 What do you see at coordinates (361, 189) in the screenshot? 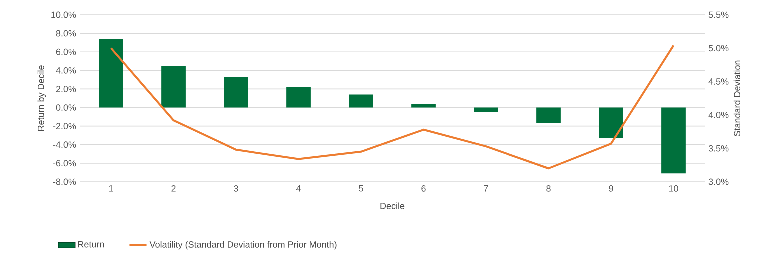
I see `x-tick-label: 5` at bounding box center [361, 189].